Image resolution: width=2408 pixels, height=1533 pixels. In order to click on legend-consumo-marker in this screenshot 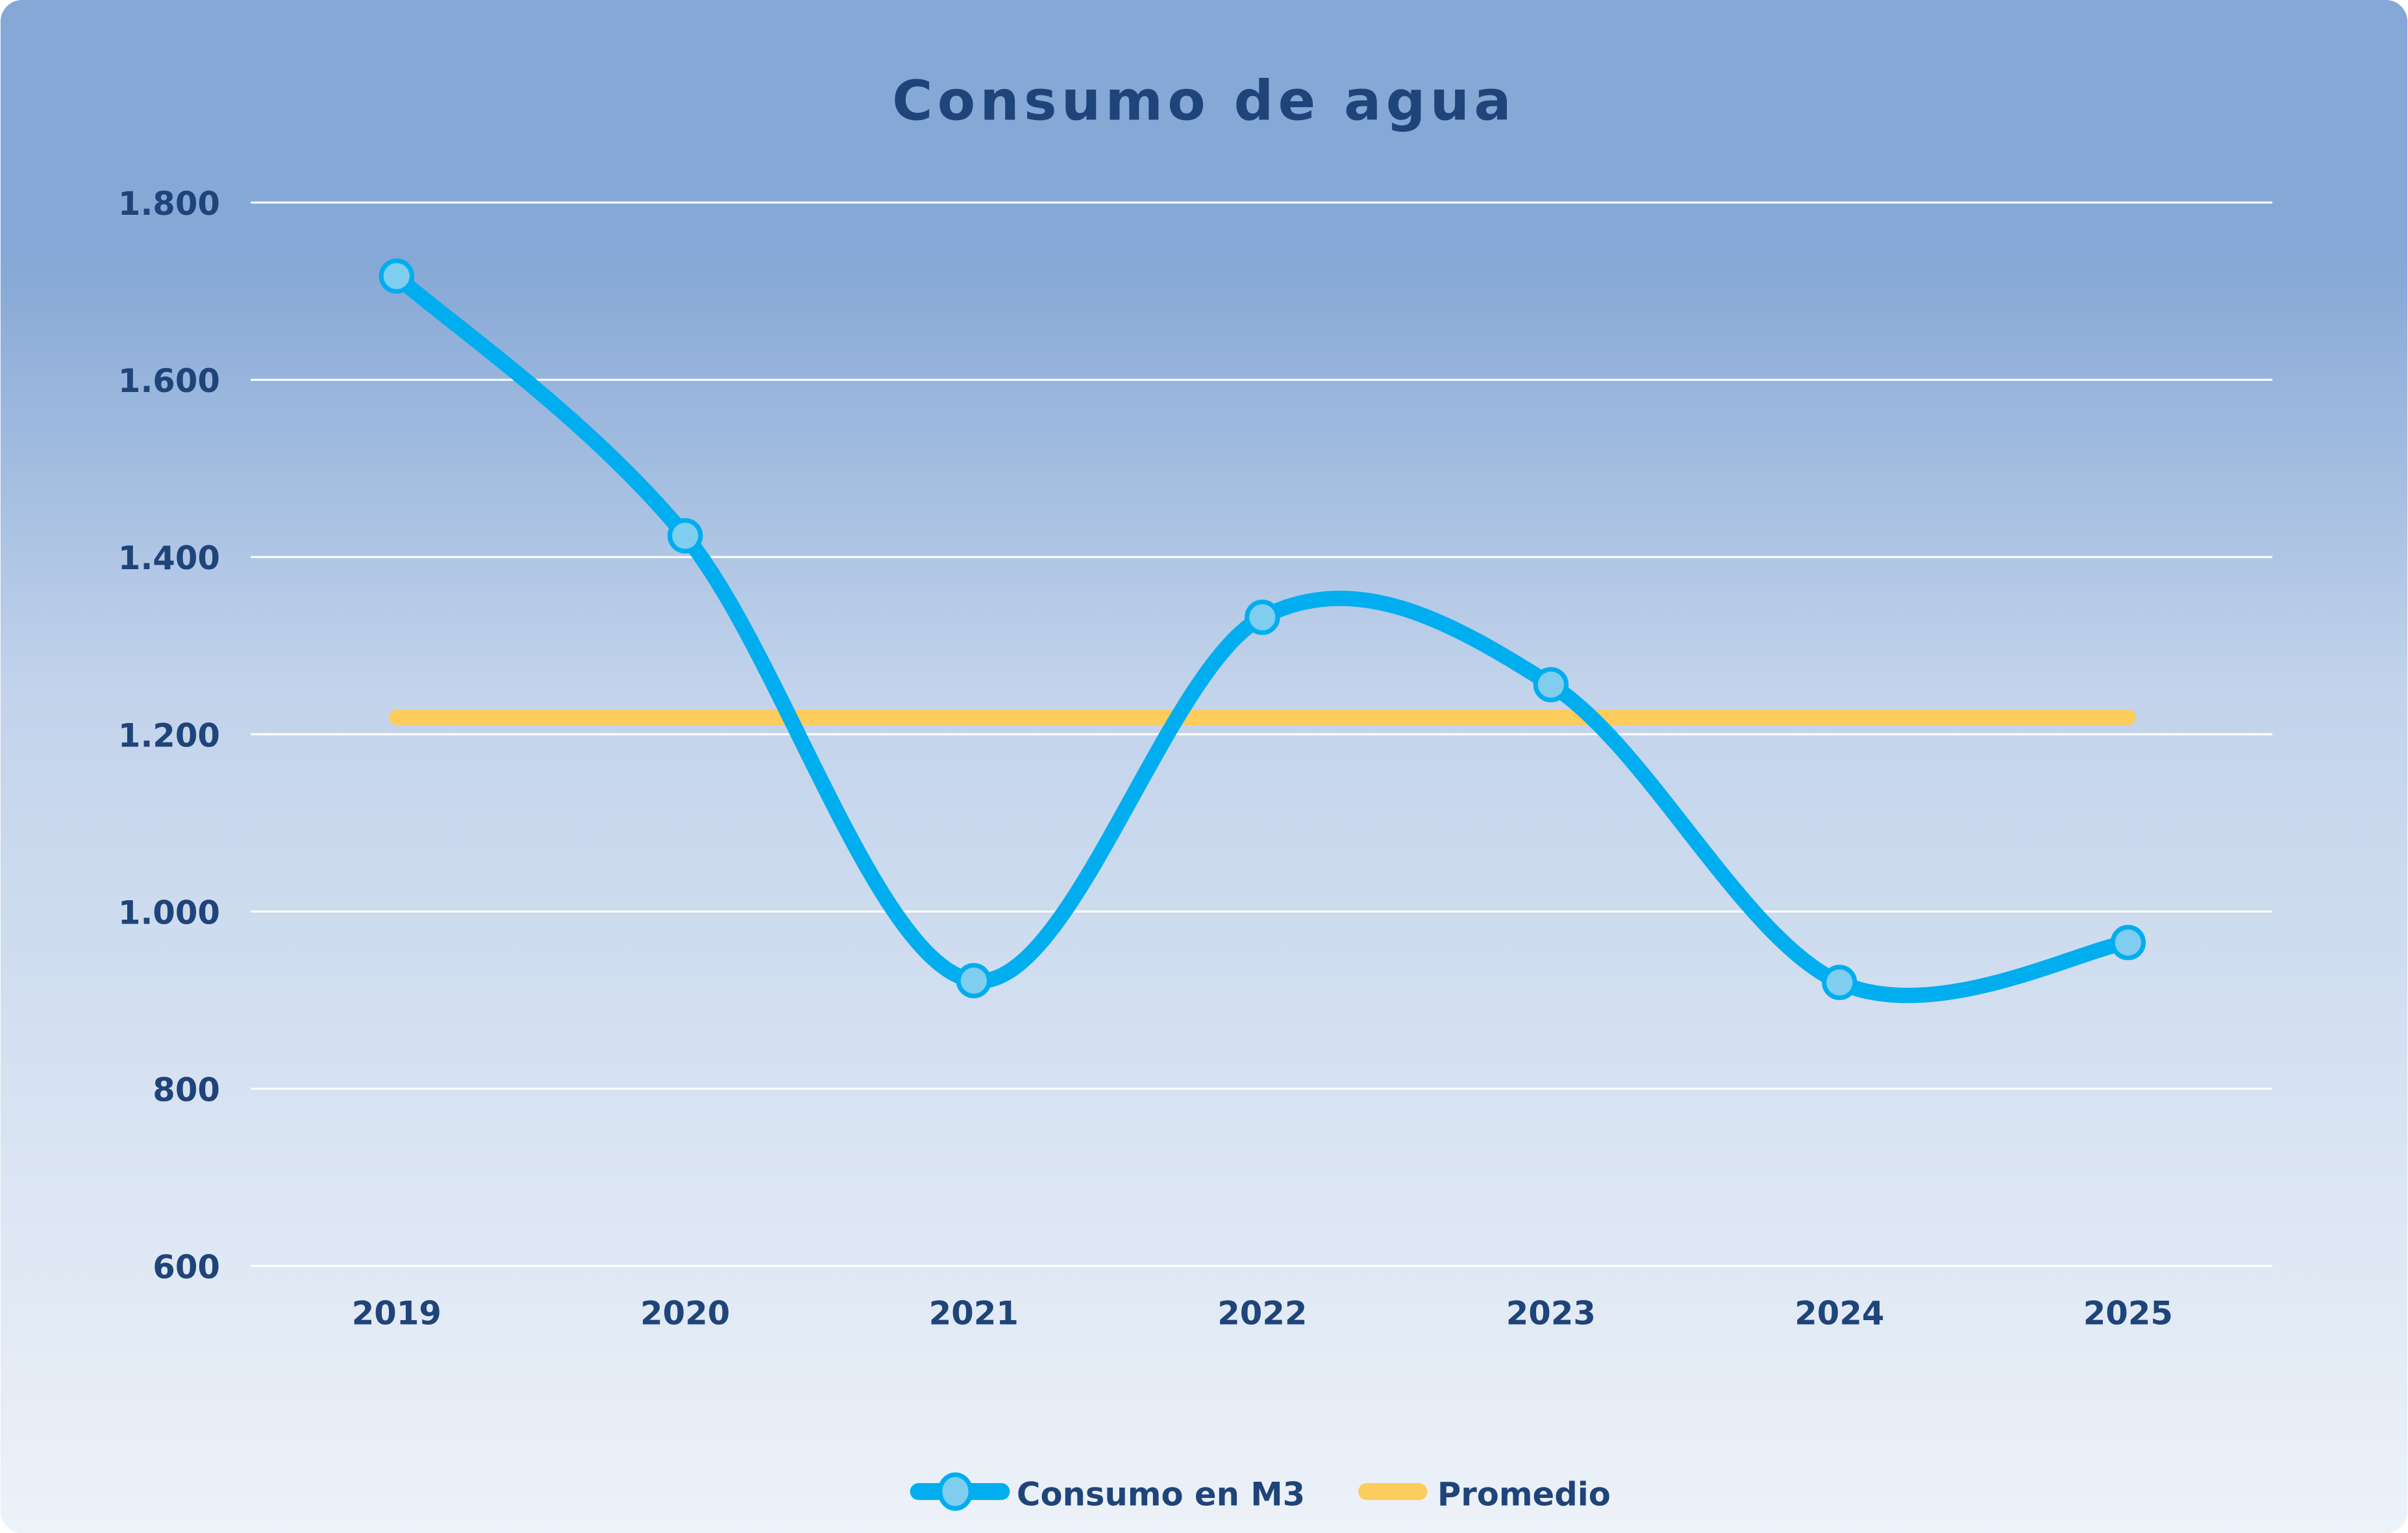, I will do `click(955, 1491)`.